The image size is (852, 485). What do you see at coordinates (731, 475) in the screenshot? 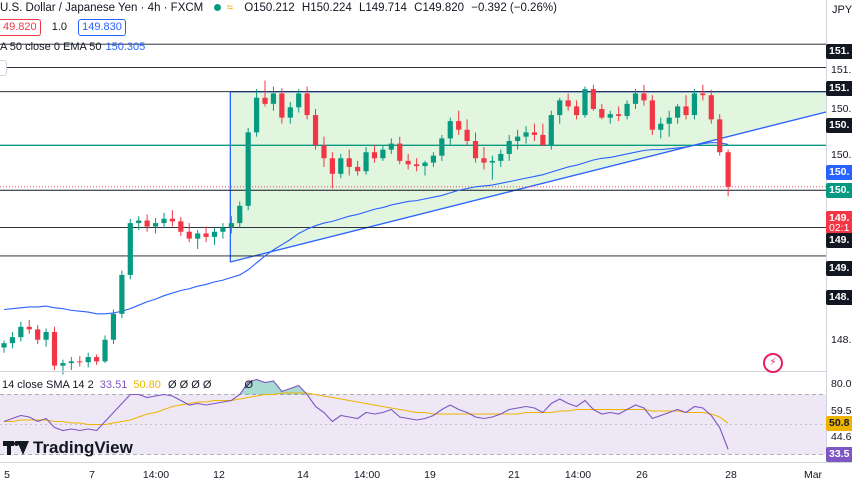
I see `time-axis-label: 28` at bounding box center [731, 475].